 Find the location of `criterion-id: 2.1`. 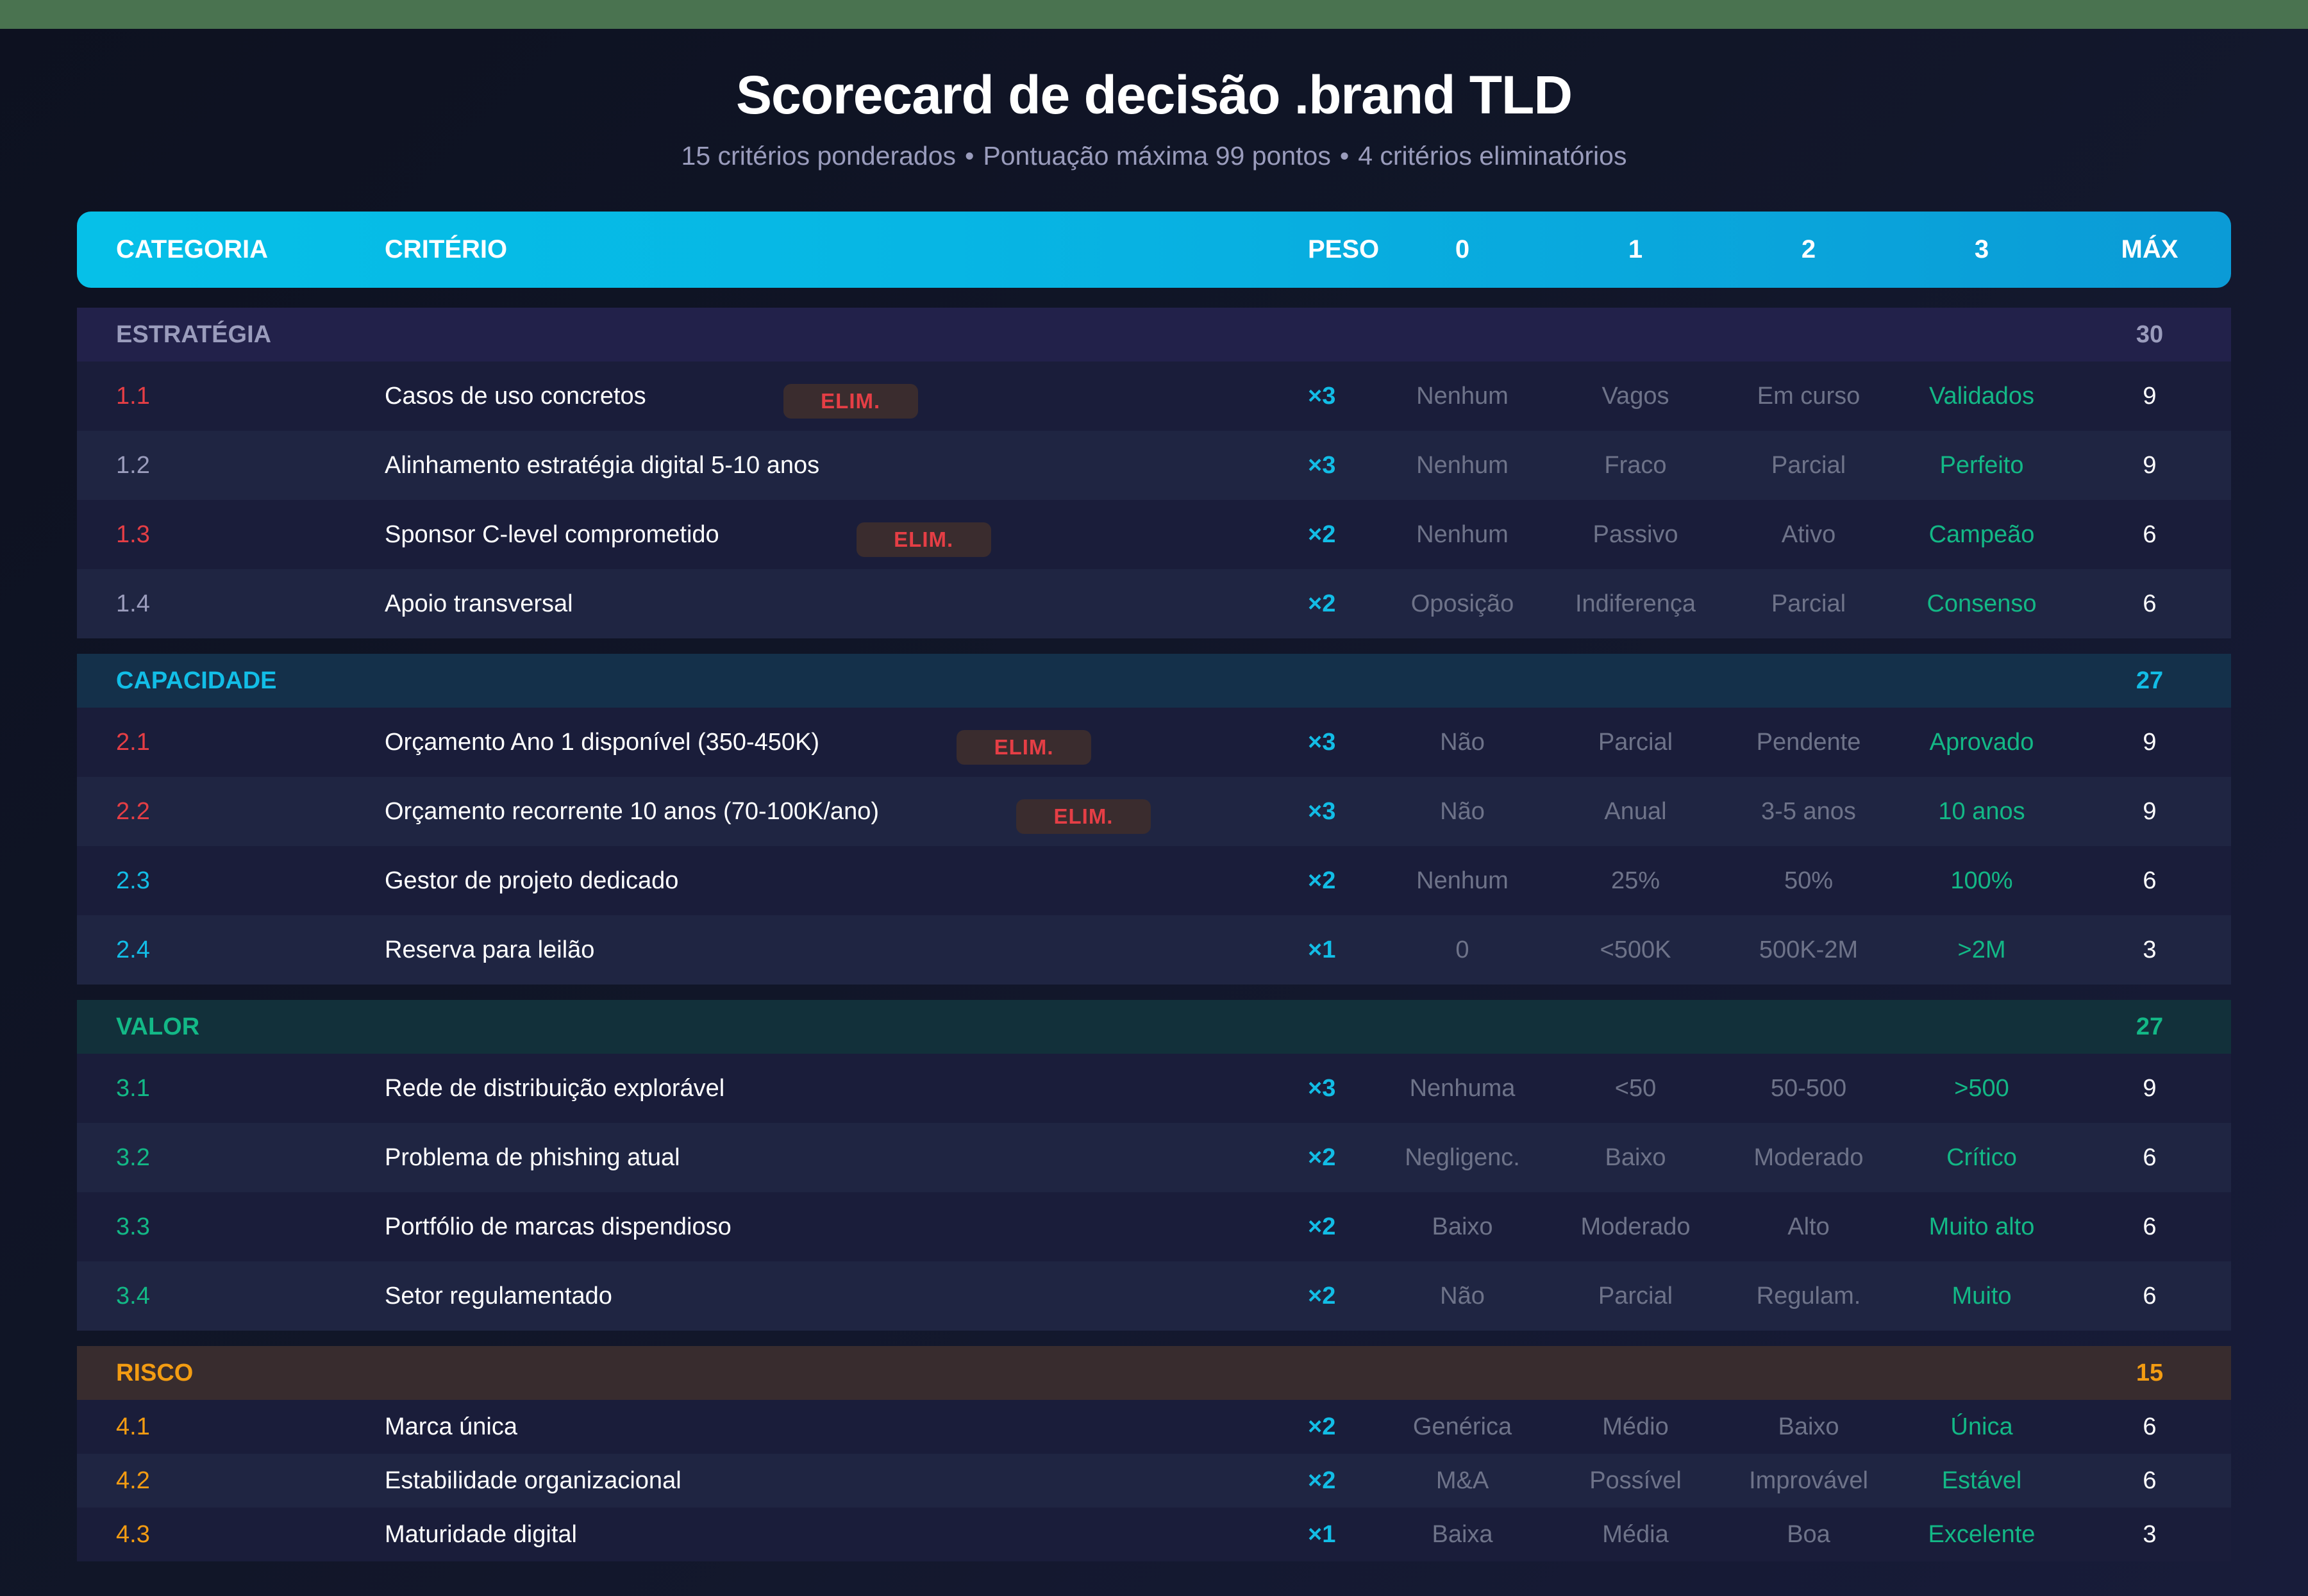

criterion-id: 2.1 is located at coordinates (133, 742).